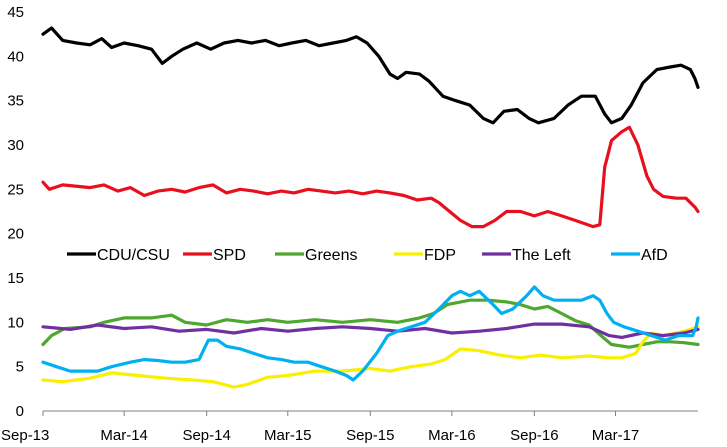  What do you see at coordinates (367, 255) in the screenshot?
I see `legend: CDU/CSU SPD Greens FDP The Left AfD` at bounding box center [367, 255].